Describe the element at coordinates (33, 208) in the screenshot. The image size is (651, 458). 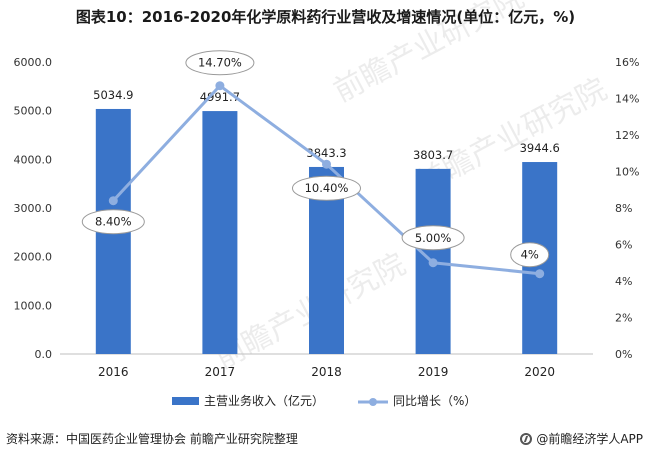
I see `left-axis-tick-label: 3000.0` at that location.